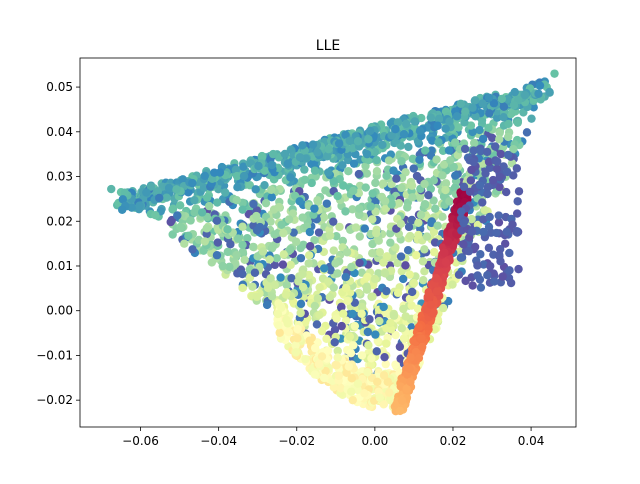 Image resolution: width=640 pixels, height=484 pixels. Describe the element at coordinates (375, 441) in the screenshot. I see `x-tick-label: 0.00` at that location.